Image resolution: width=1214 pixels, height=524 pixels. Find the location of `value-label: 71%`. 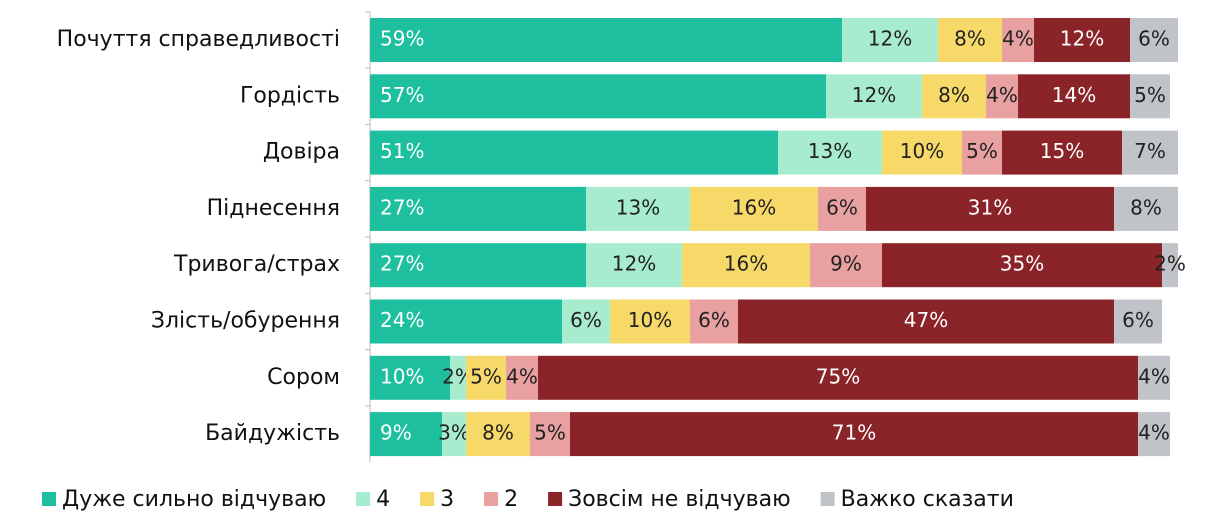

value-label: 71% is located at coordinates (854, 433).